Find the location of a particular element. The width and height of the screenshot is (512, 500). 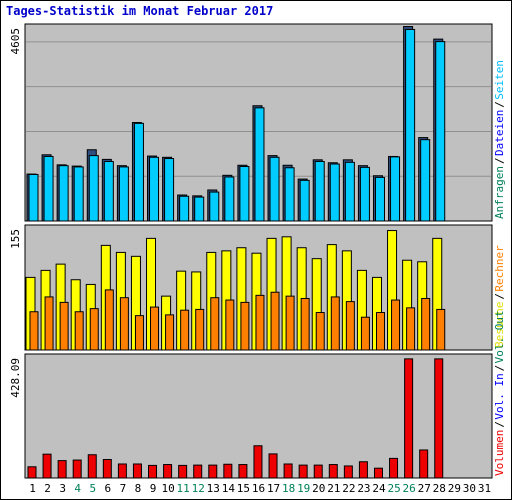

x-tick-label: 21 is located at coordinates (333, 488).